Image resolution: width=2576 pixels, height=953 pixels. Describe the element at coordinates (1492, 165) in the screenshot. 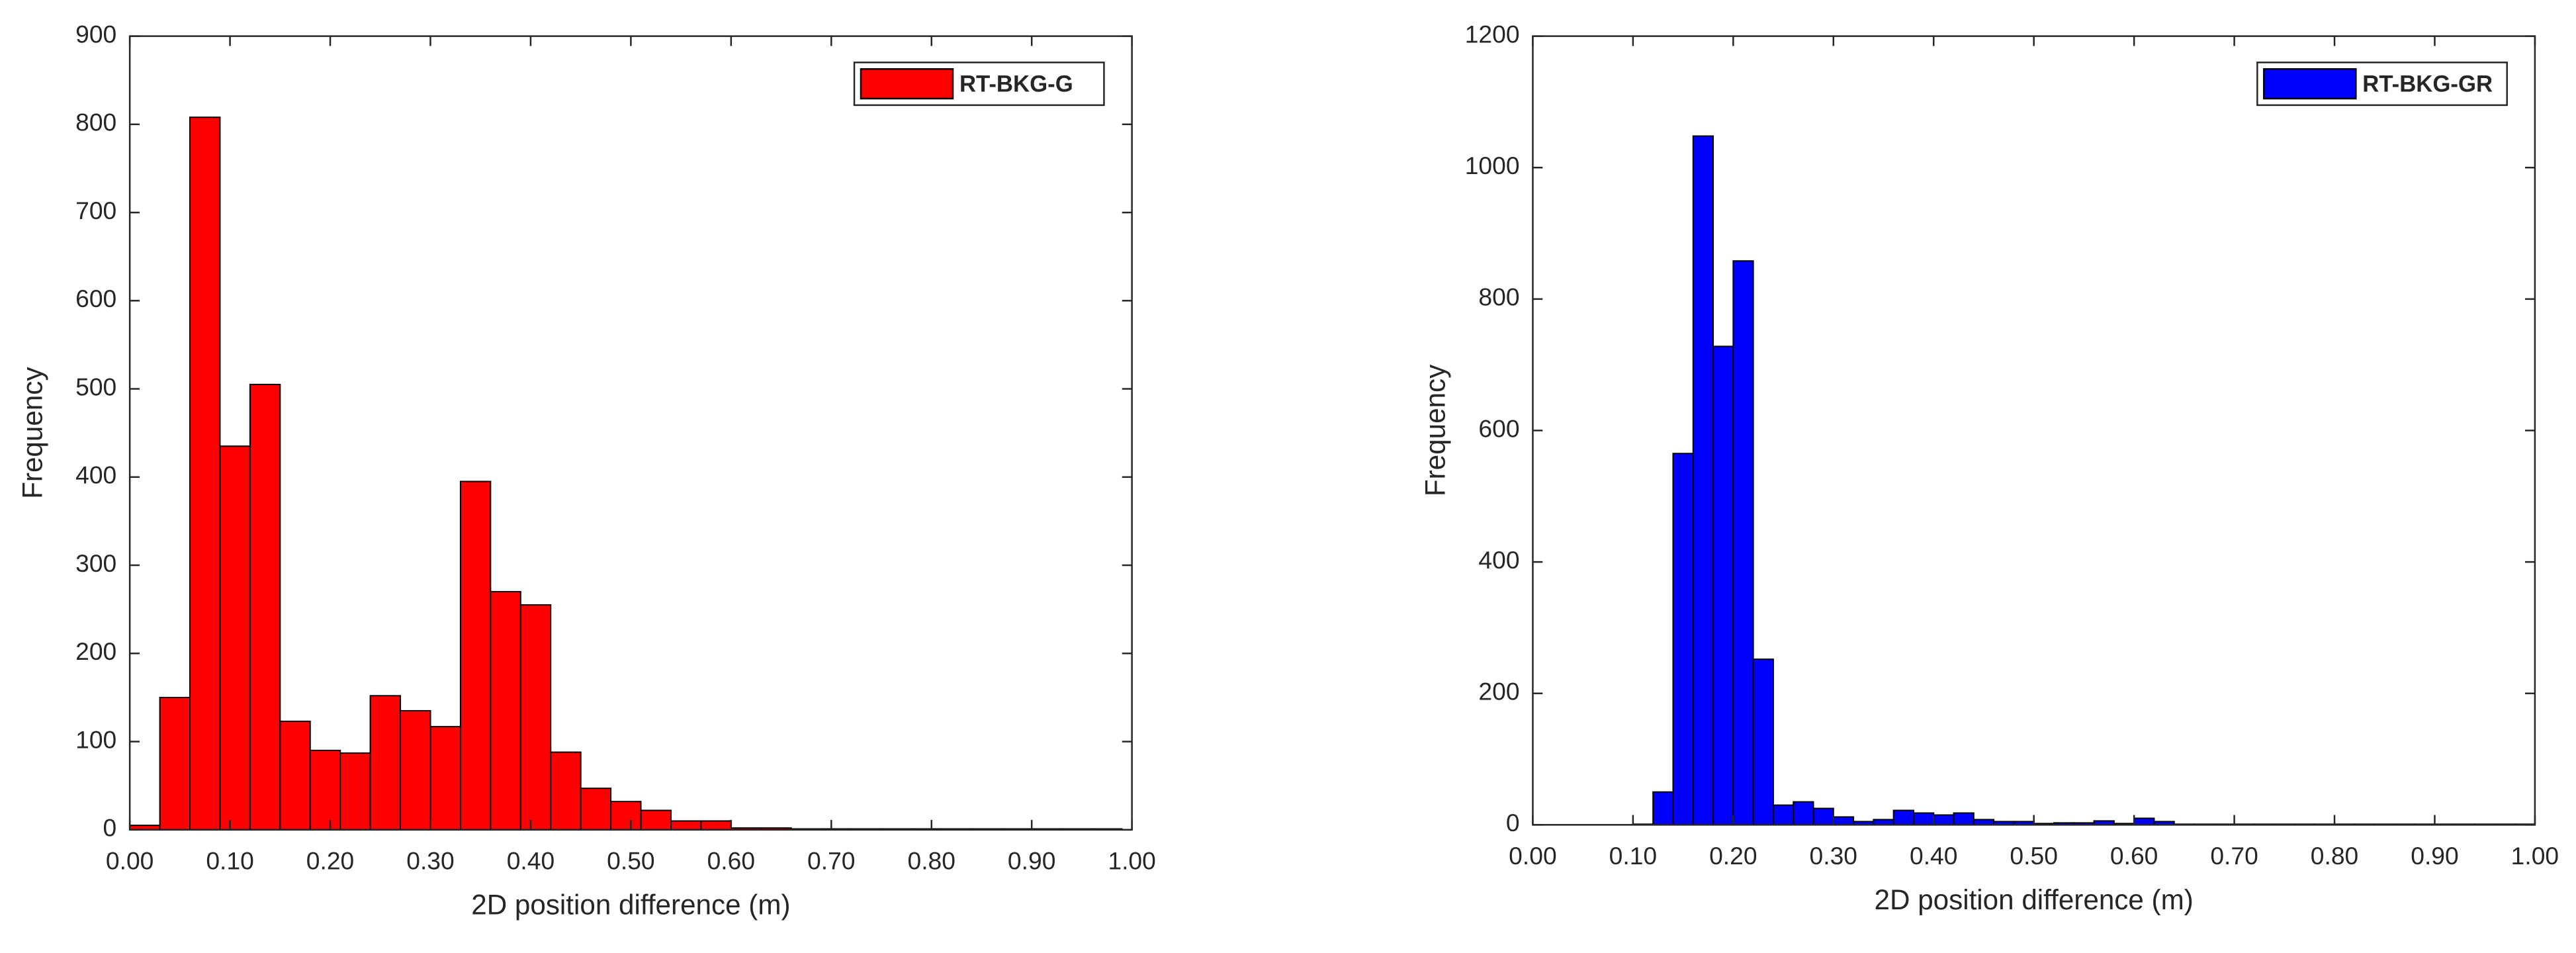

I see `y-tick-label: 1000` at that location.